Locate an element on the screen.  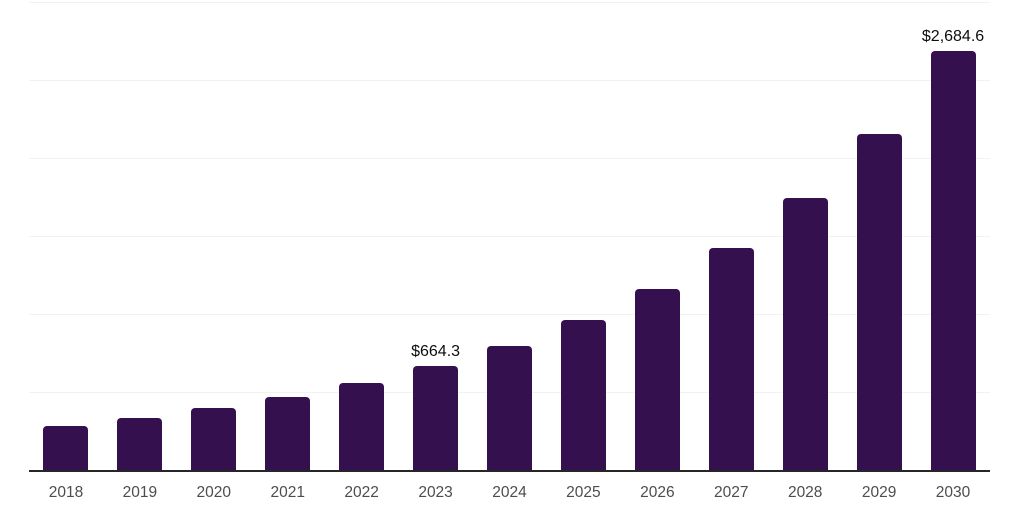
x-tick-2023: 2023 is located at coordinates (435, 492).